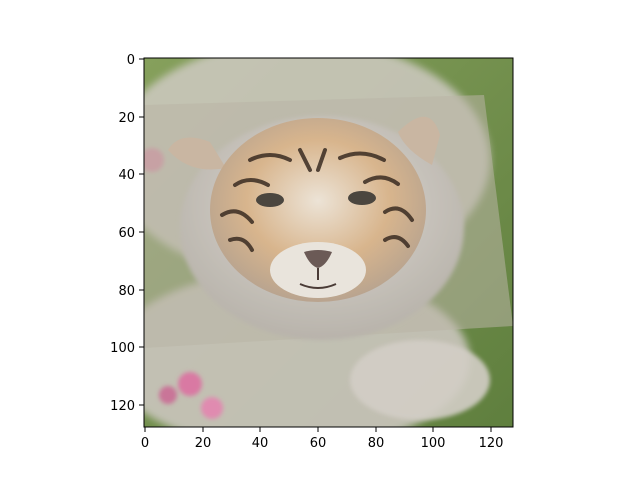 This screenshot has height=480, width=640. Describe the element at coordinates (433, 443) in the screenshot. I see `x-tick-label: 100` at that location.